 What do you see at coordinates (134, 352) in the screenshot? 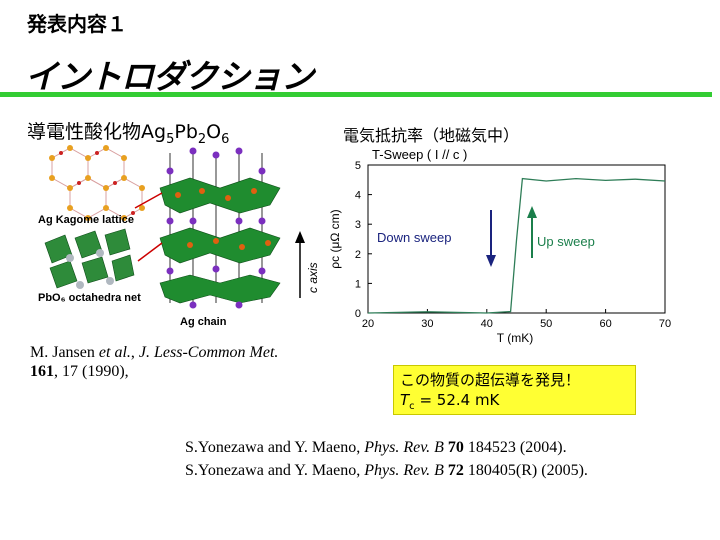
I see `ref-sep: ,` at bounding box center [134, 352].